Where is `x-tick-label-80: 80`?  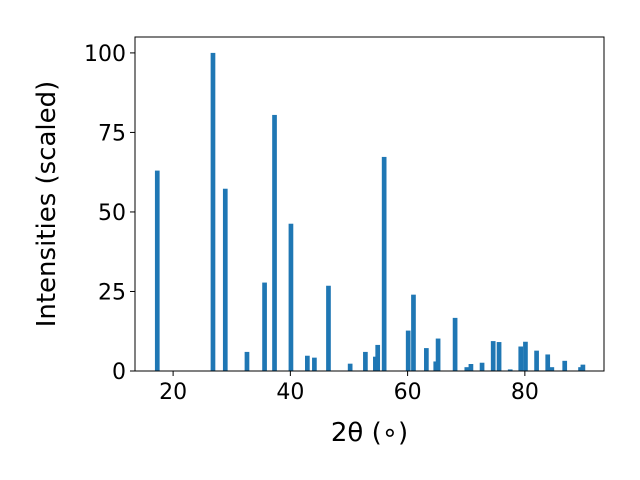 x-tick-label-80: 80 is located at coordinates (525, 392).